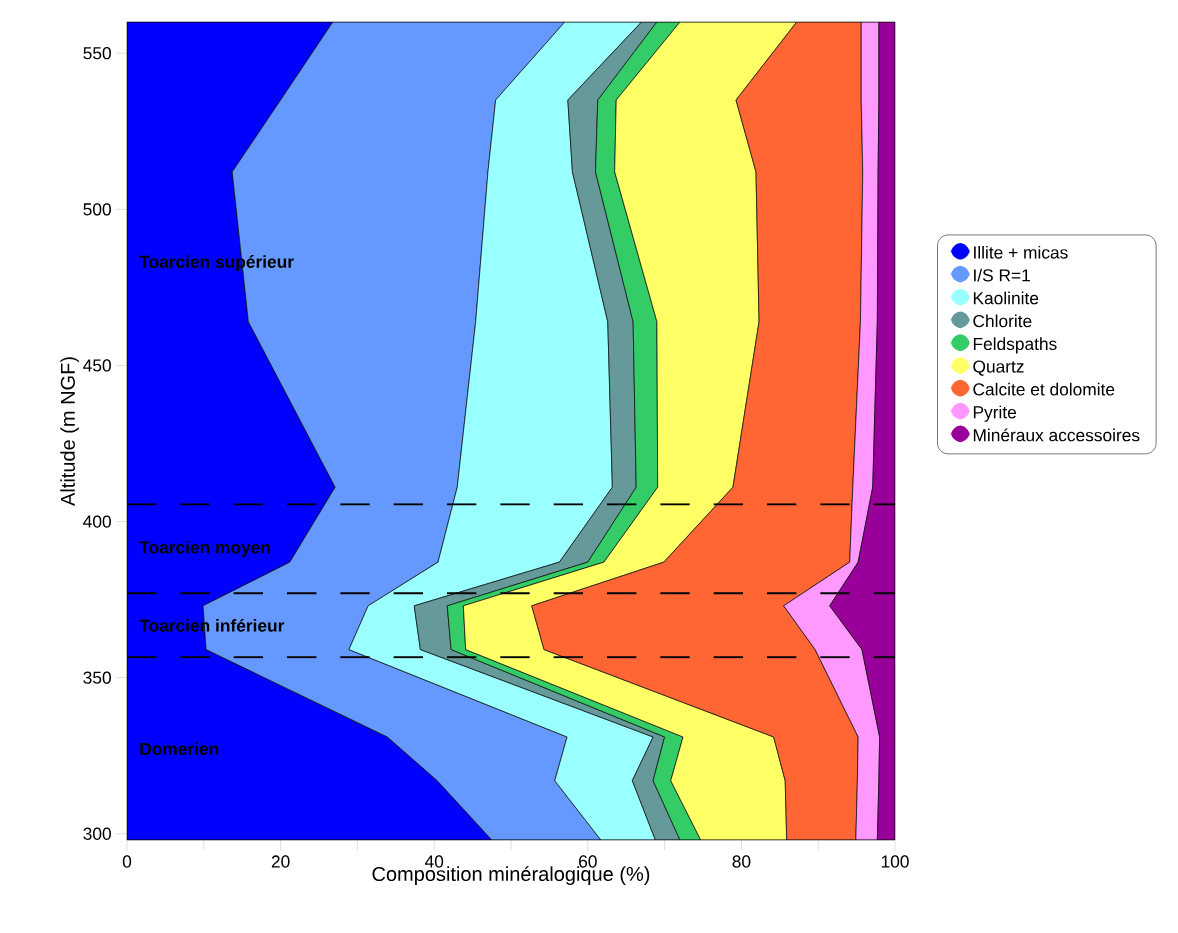 This screenshot has height=933, width=1178. Describe the element at coordinates (97, 677) in the screenshot. I see `y-tick-label: 350` at that location.